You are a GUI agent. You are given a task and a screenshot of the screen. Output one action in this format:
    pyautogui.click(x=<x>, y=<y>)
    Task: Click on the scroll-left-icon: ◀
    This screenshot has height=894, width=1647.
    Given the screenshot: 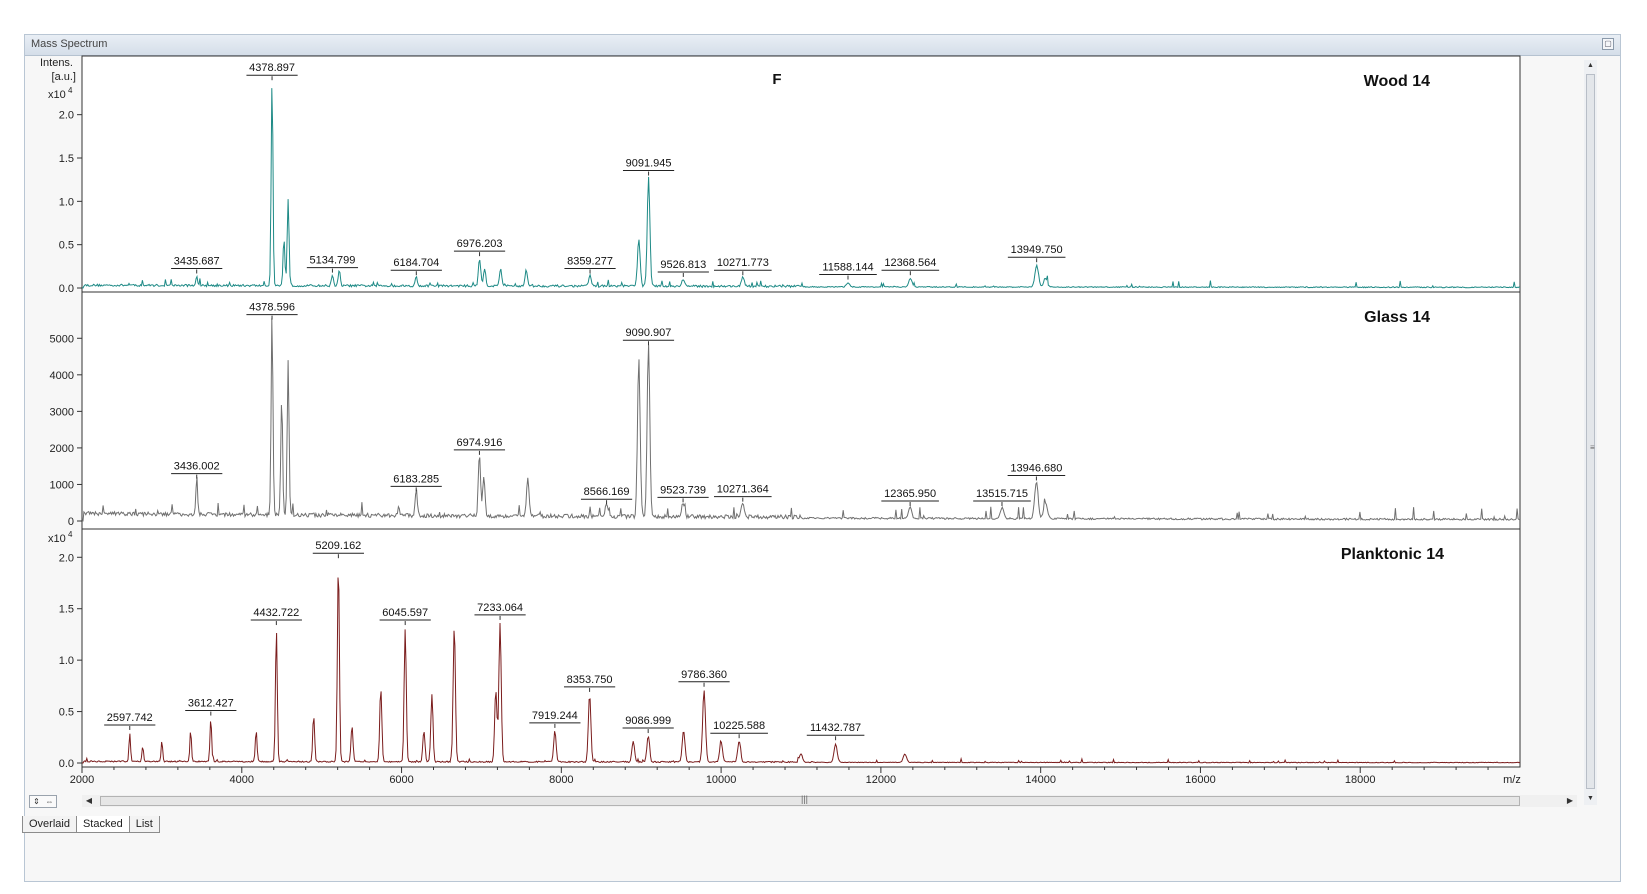 What is the action you would take?
    pyautogui.click(x=89, y=800)
    